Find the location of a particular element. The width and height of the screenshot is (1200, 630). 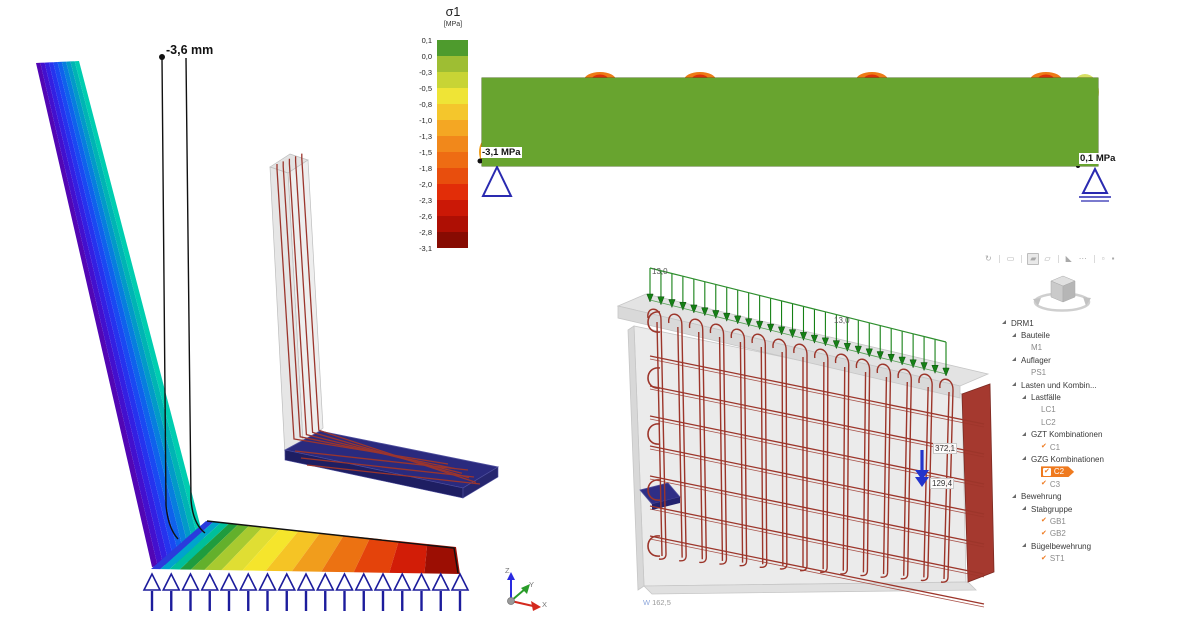

tree-item-label: GB2 is located at coordinates (1057, 534).